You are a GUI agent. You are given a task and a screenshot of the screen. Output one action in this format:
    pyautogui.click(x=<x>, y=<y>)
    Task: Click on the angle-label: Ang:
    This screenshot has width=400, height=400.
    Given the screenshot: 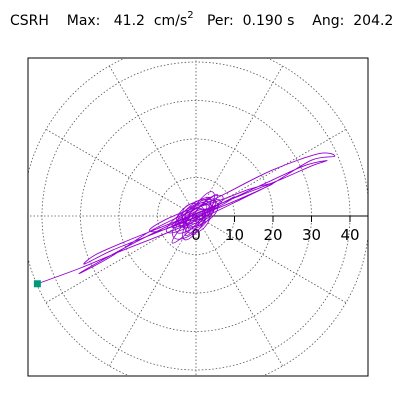 What is the action you would take?
    pyautogui.click(x=328, y=21)
    